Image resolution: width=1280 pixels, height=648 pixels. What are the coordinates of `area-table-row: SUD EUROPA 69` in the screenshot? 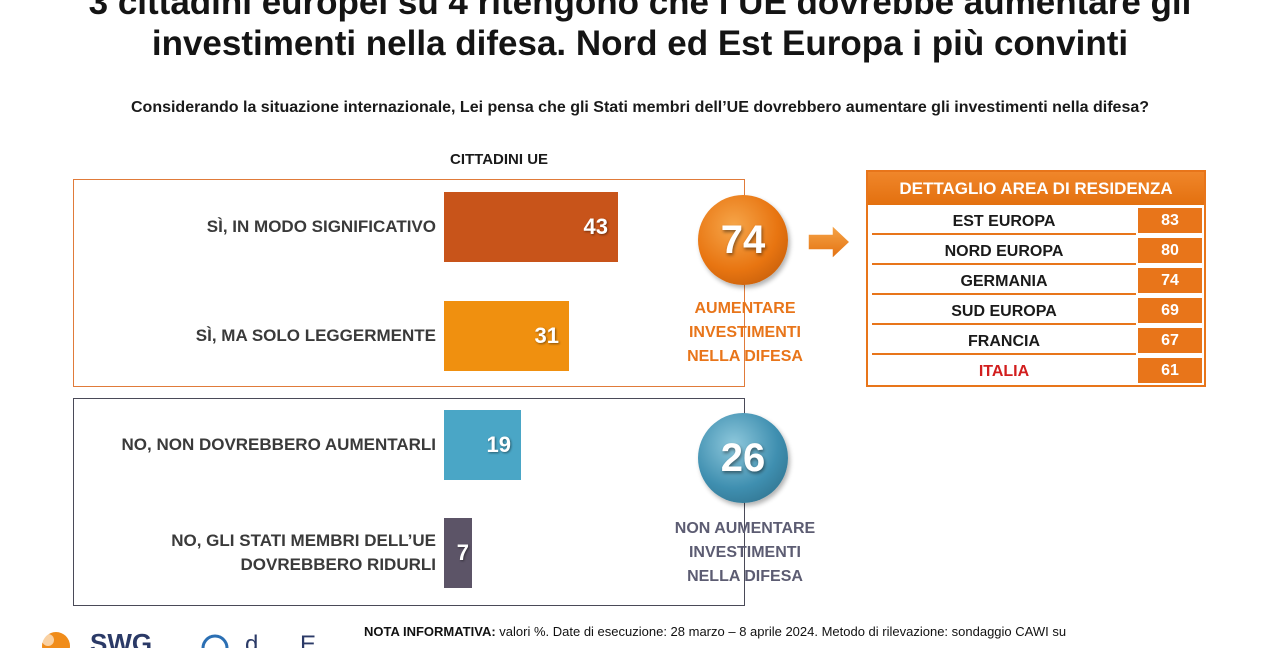 It's located at (1036, 310).